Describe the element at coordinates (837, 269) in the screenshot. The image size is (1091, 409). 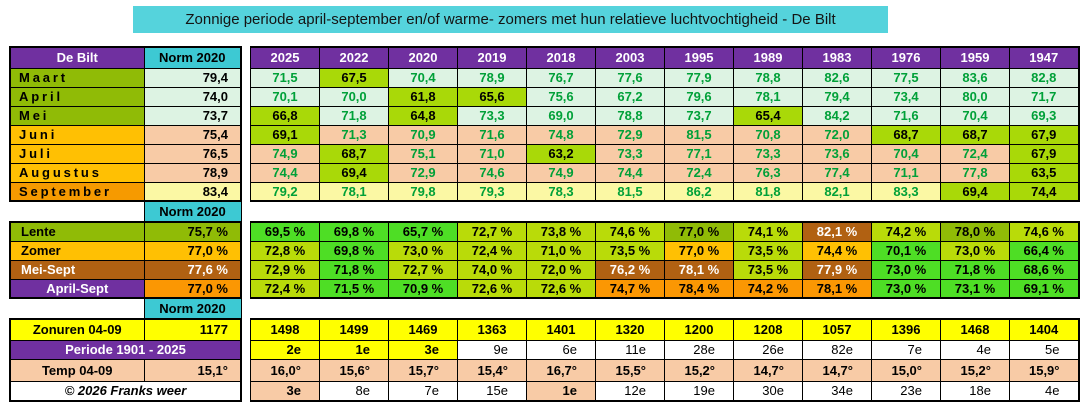
I see `humidity-percent-cell: 77,9 %` at that location.